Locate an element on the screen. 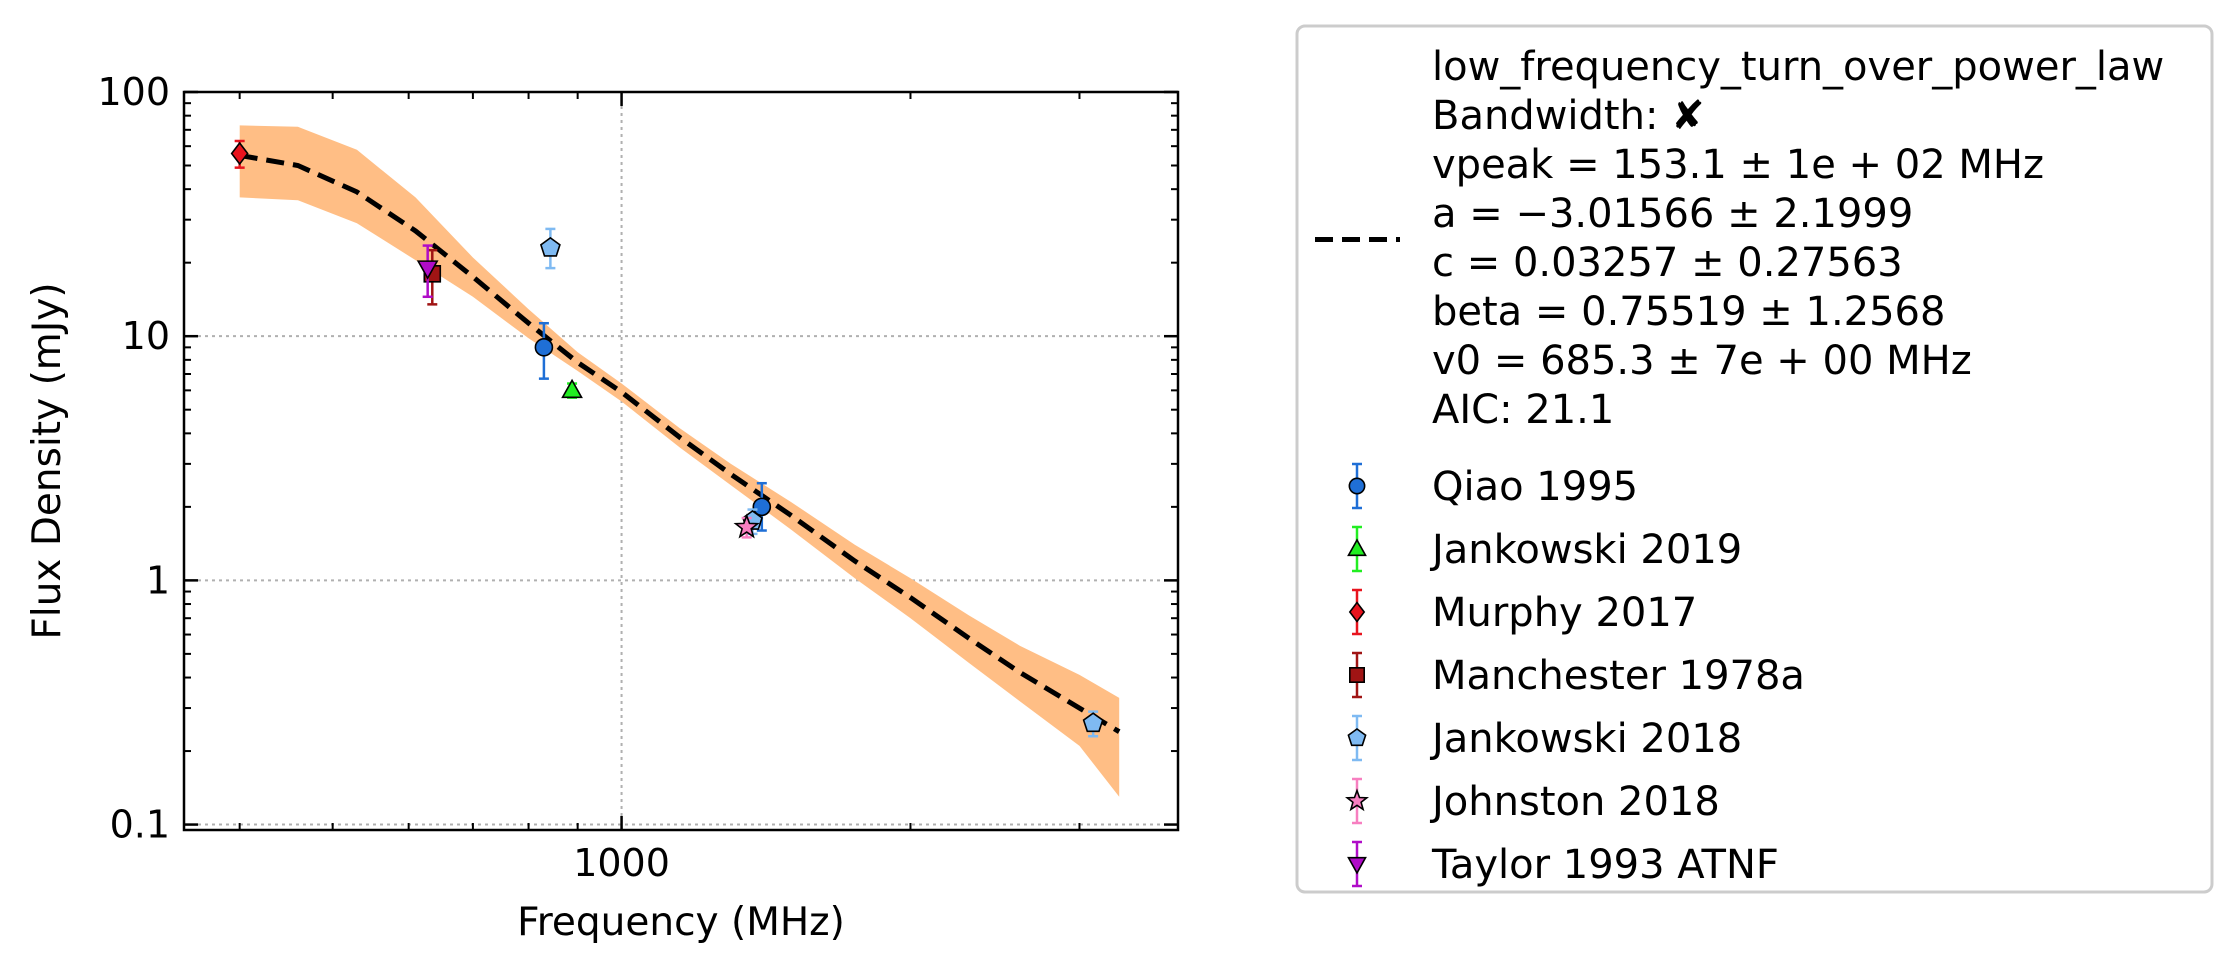  legend-entry: Qiao 1995 is located at coordinates (1493, 486).